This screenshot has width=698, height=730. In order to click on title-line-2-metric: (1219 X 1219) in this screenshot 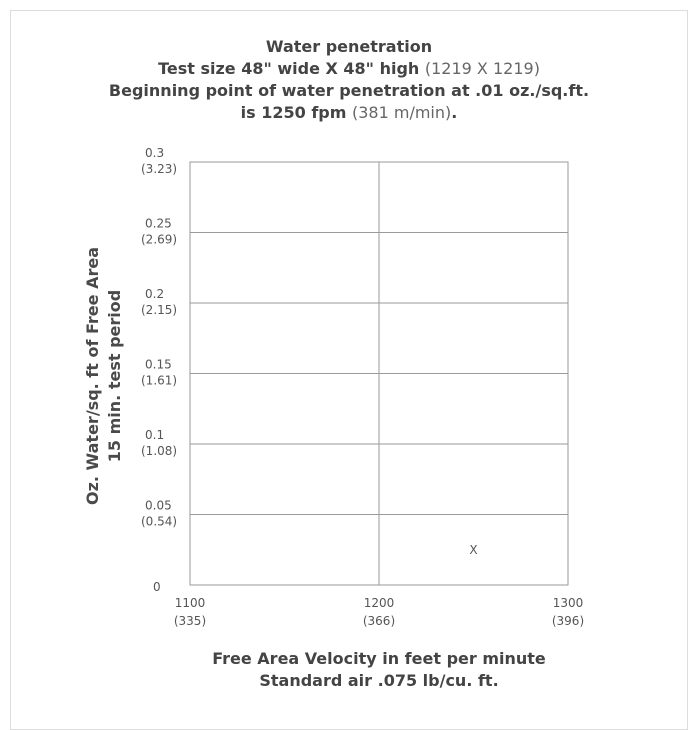, I will do `click(482, 68)`.